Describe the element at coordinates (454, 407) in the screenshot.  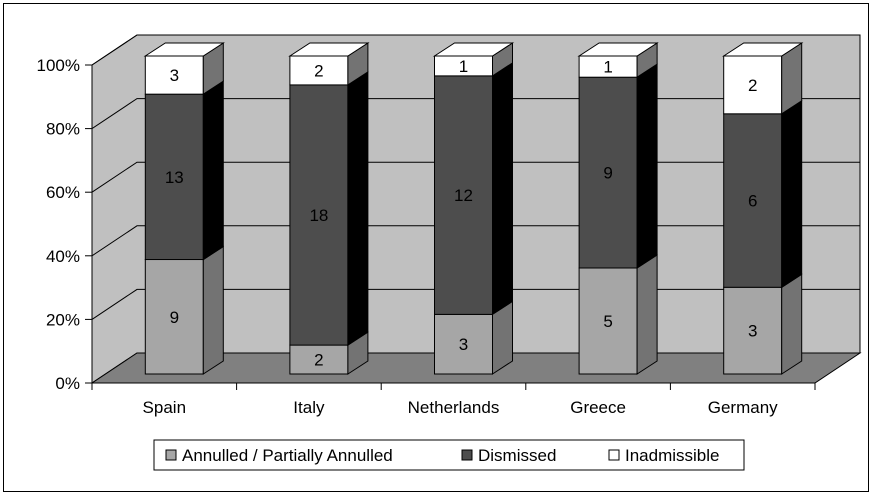
I see `x-tick-label: Netherlands` at that location.